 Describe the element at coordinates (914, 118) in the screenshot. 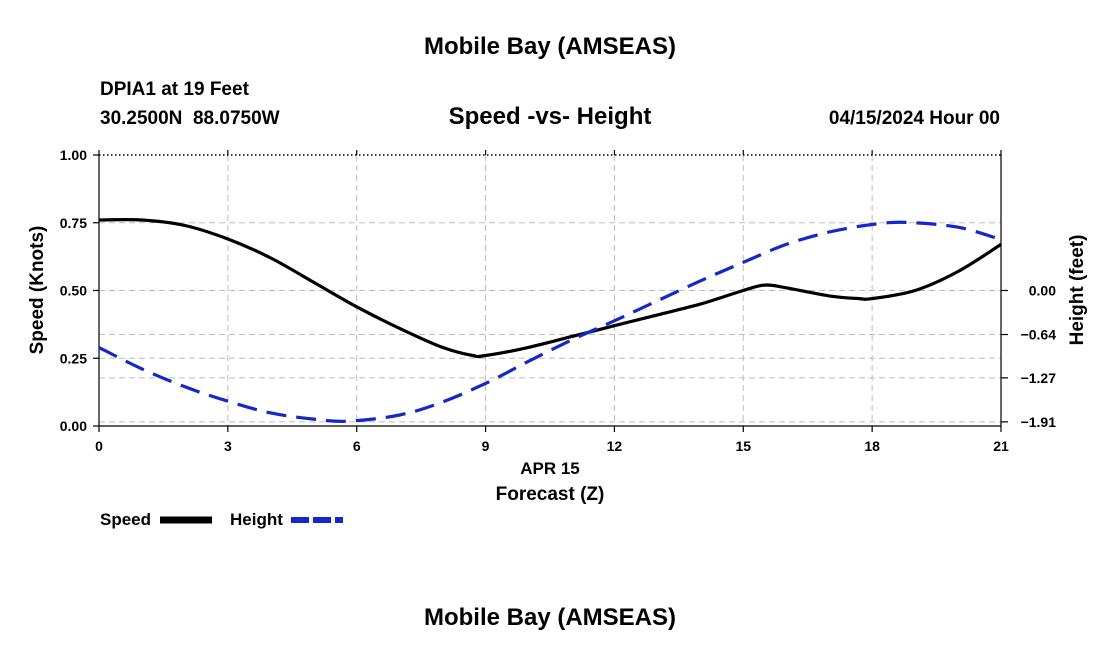

I see `datetime-label: 04/15/2024 Hour 00` at that location.